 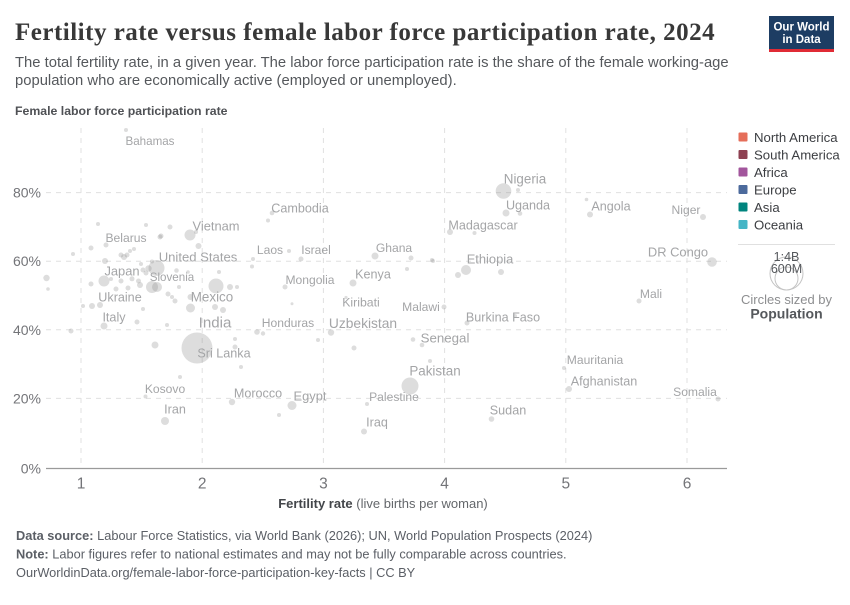 What do you see at coordinates (215, 322) in the screenshot?
I see `svg-text: India` at bounding box center [215, 322].